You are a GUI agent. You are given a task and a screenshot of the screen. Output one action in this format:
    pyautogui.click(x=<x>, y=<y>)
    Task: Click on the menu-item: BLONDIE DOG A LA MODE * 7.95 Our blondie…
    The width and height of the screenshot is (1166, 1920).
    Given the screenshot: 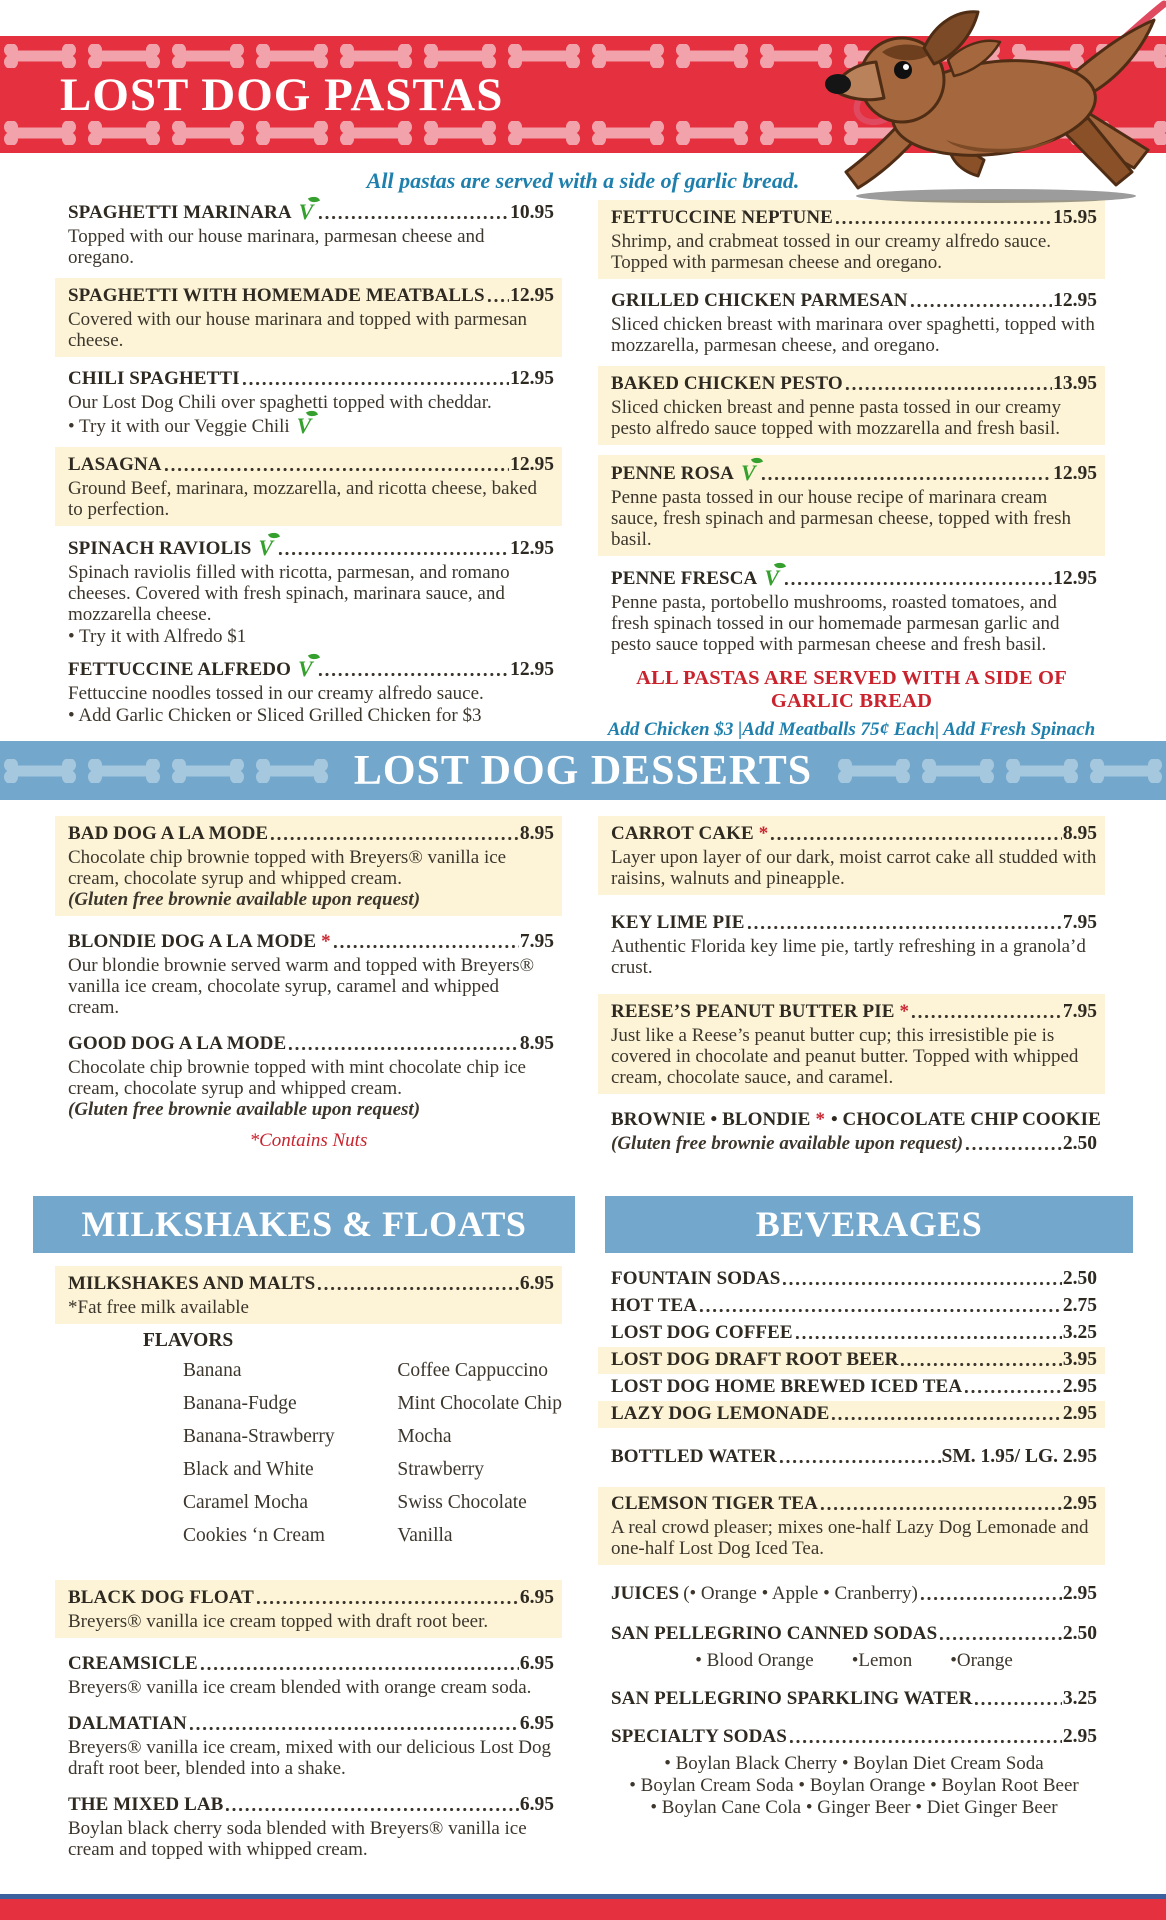 What is the action you would take?
    pyautogui.click(x=308, y=974)
    